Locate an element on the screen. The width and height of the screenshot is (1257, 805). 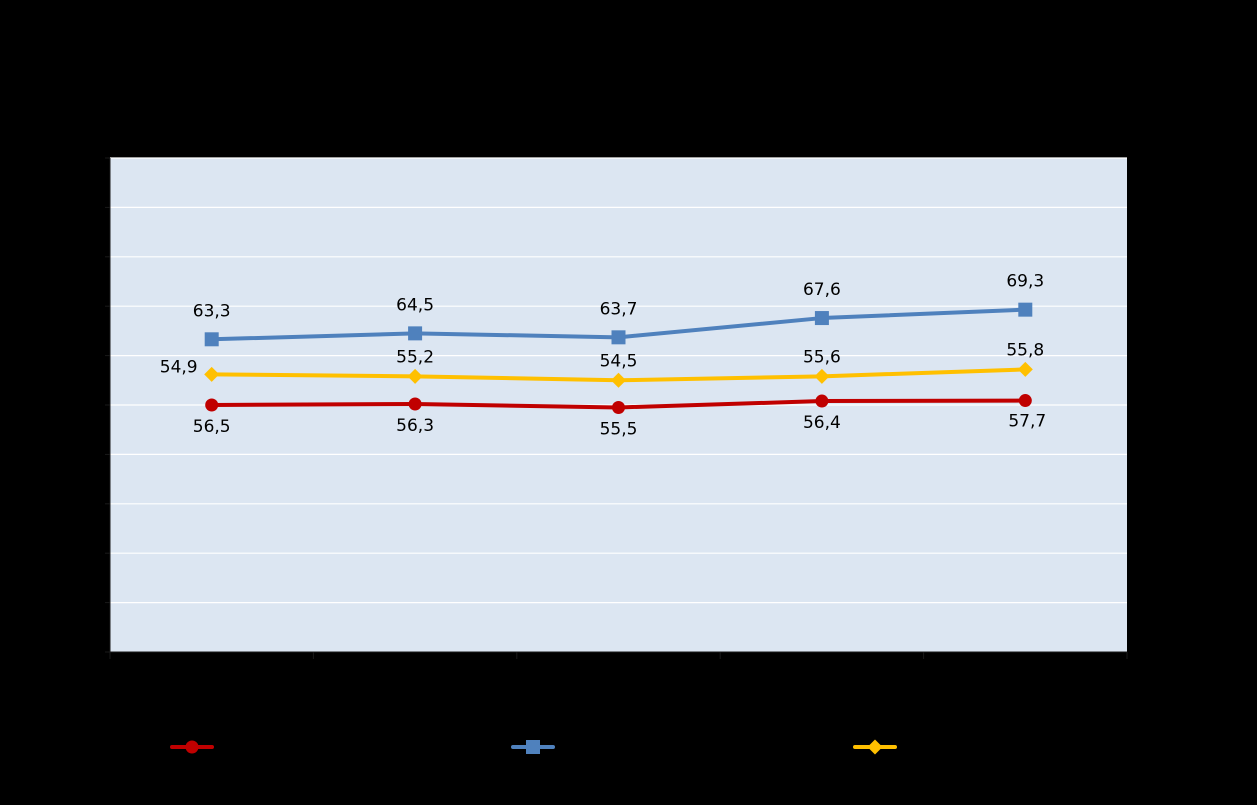
data-label: 55,8 is located at coordinates (1025, 350).